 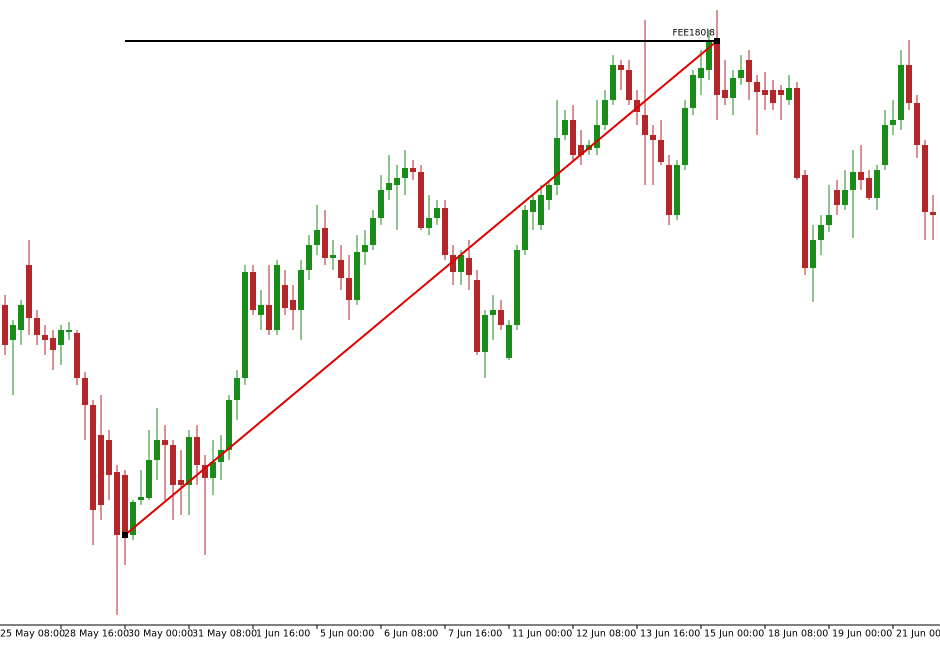 I want to click on x-tick-label: 25 May 08:00, so click(x=32, y=634).